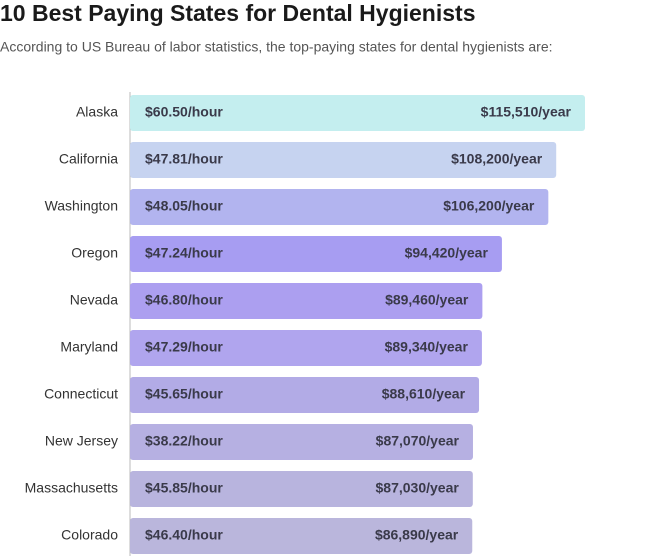 This screenshot has height=556, width=651. I want to click on category-label: Nevada, so click(94, 300).